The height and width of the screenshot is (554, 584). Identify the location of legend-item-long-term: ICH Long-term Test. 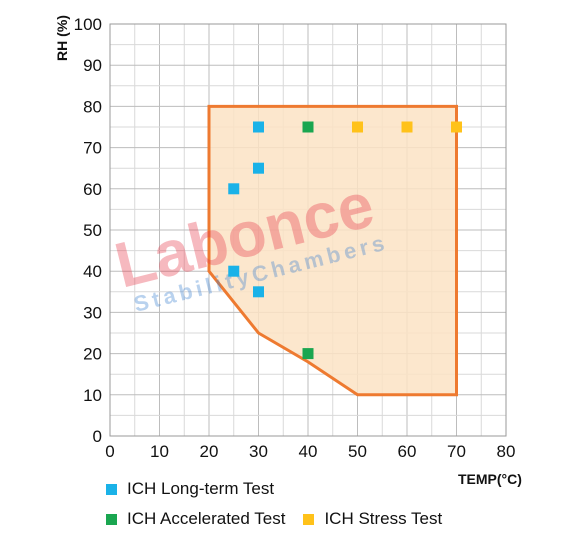
(190, 489).